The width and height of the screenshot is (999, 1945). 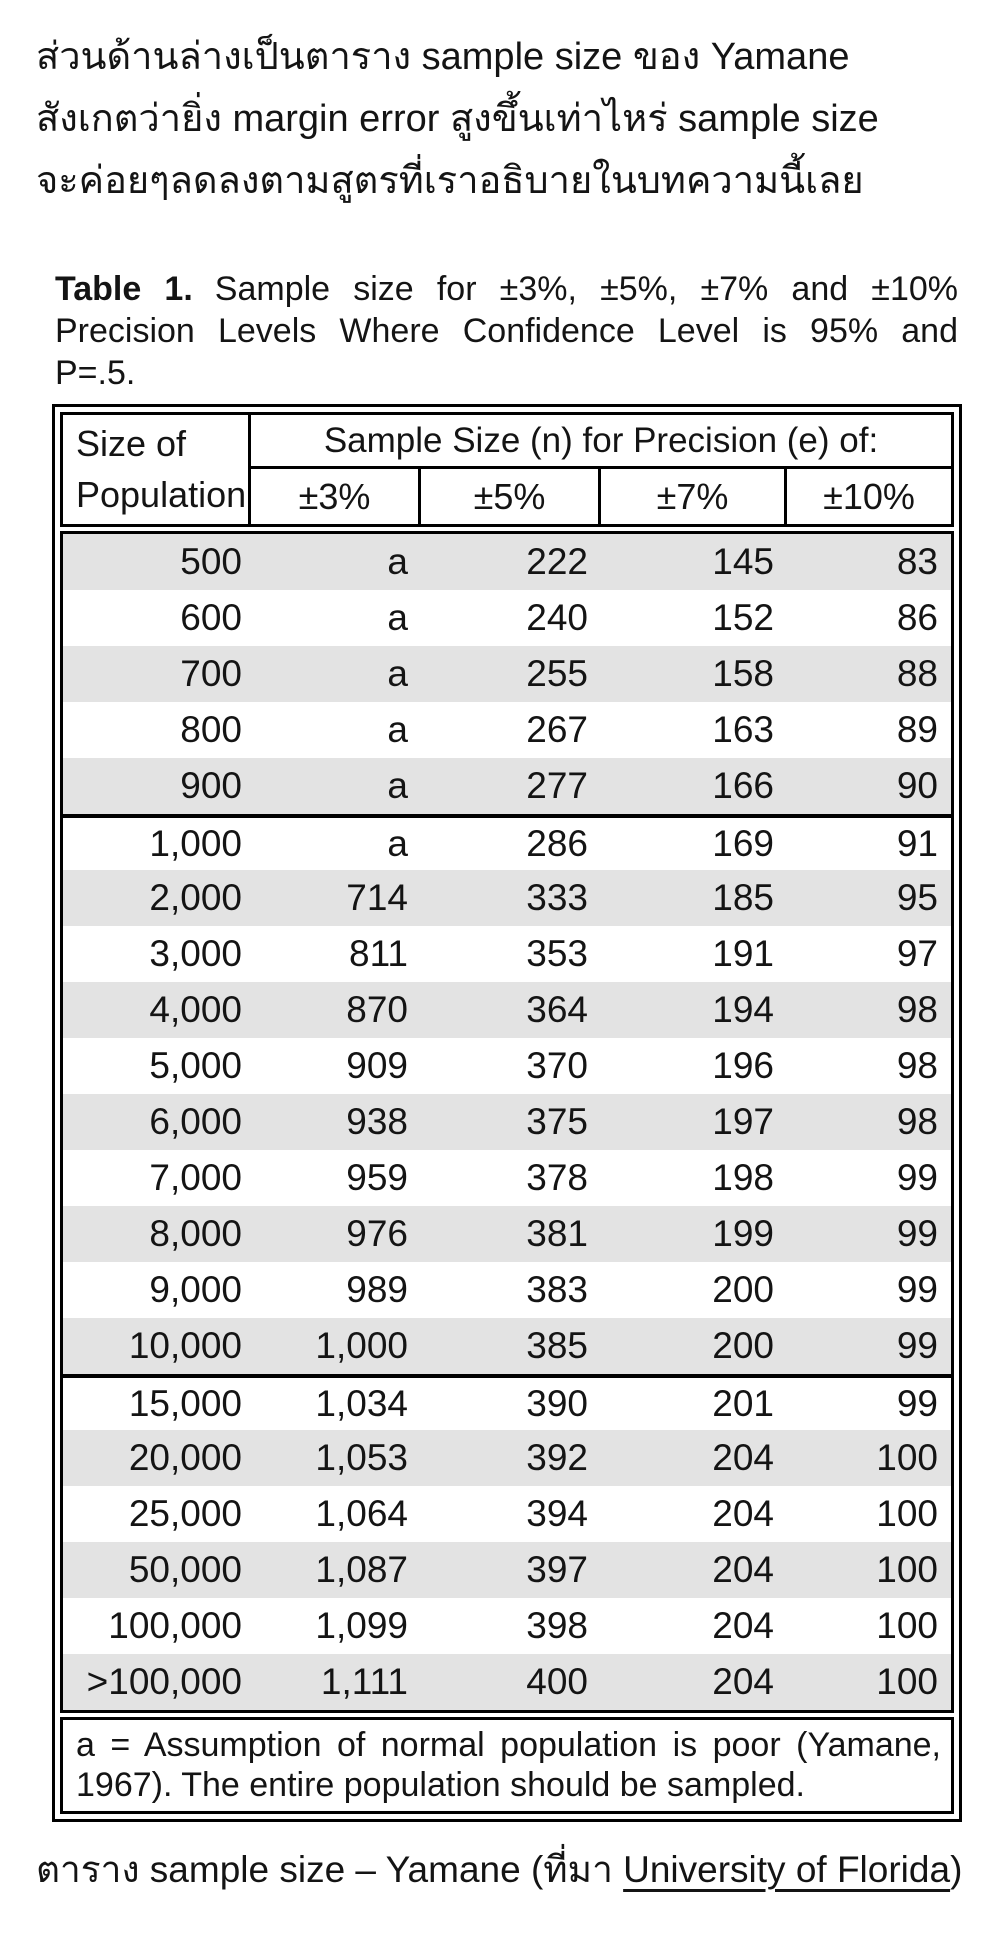 I want to click on cell-3pct: 1,064, so click(x=361, y=1513).